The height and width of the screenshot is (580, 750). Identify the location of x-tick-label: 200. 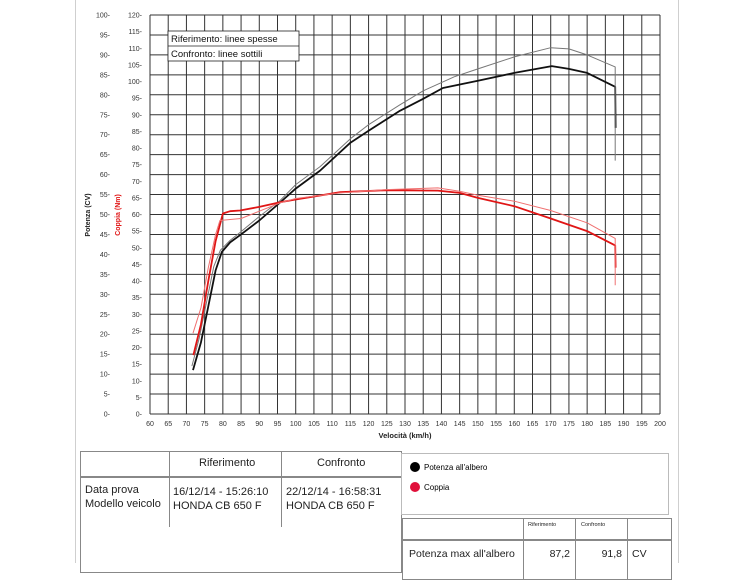
(660, 424).